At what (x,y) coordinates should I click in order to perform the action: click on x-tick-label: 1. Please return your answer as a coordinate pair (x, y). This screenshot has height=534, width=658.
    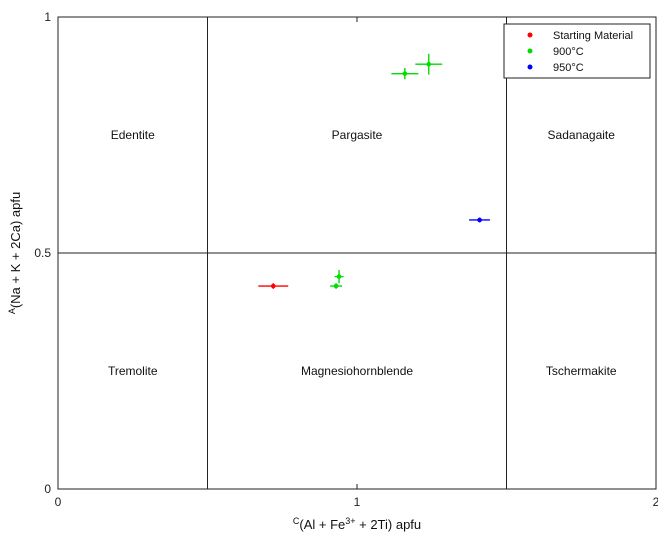
    Looking at the image, I should click on (357, 502).